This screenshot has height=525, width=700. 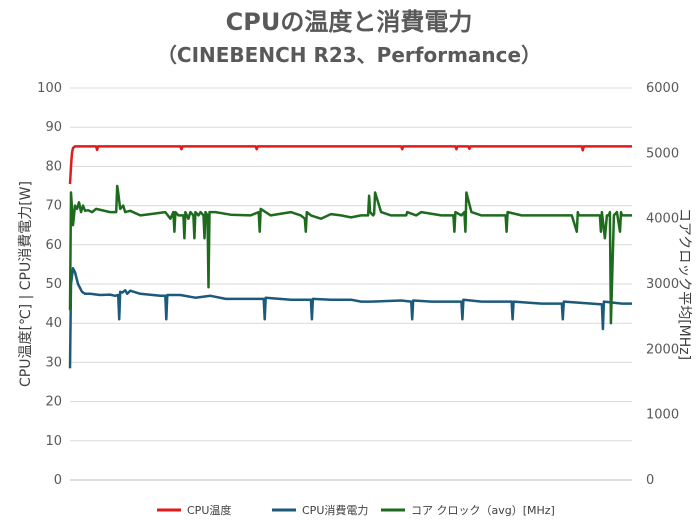 What do you see at coordinates (662, 415) in the screenshot?
I see `y-right-tick-label: 1000` at bounding box center [662, 415].